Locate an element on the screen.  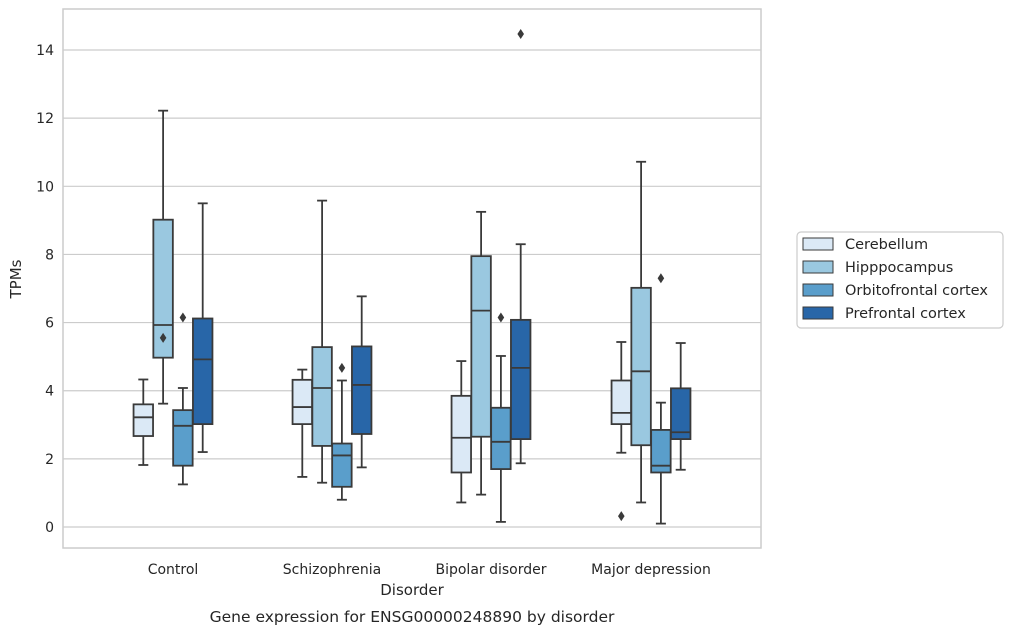
y-tick-label: 2 is located at coordinates (49, 460).